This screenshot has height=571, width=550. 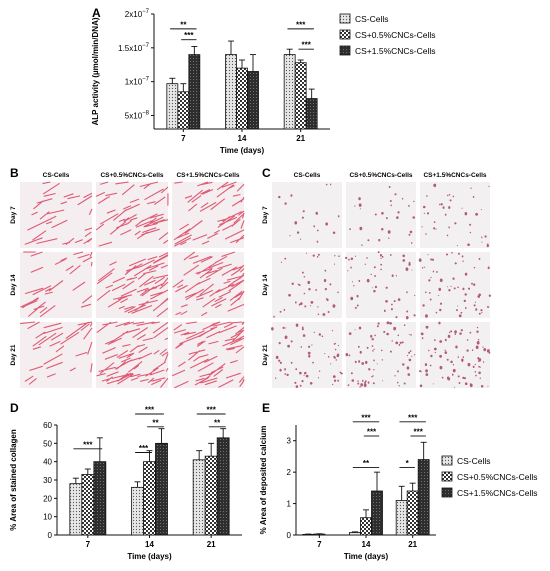 What do you see at coordinates (14, 173) in the screenshot?
I see `panel-letter-b: B` at bounding box center [14, 173].